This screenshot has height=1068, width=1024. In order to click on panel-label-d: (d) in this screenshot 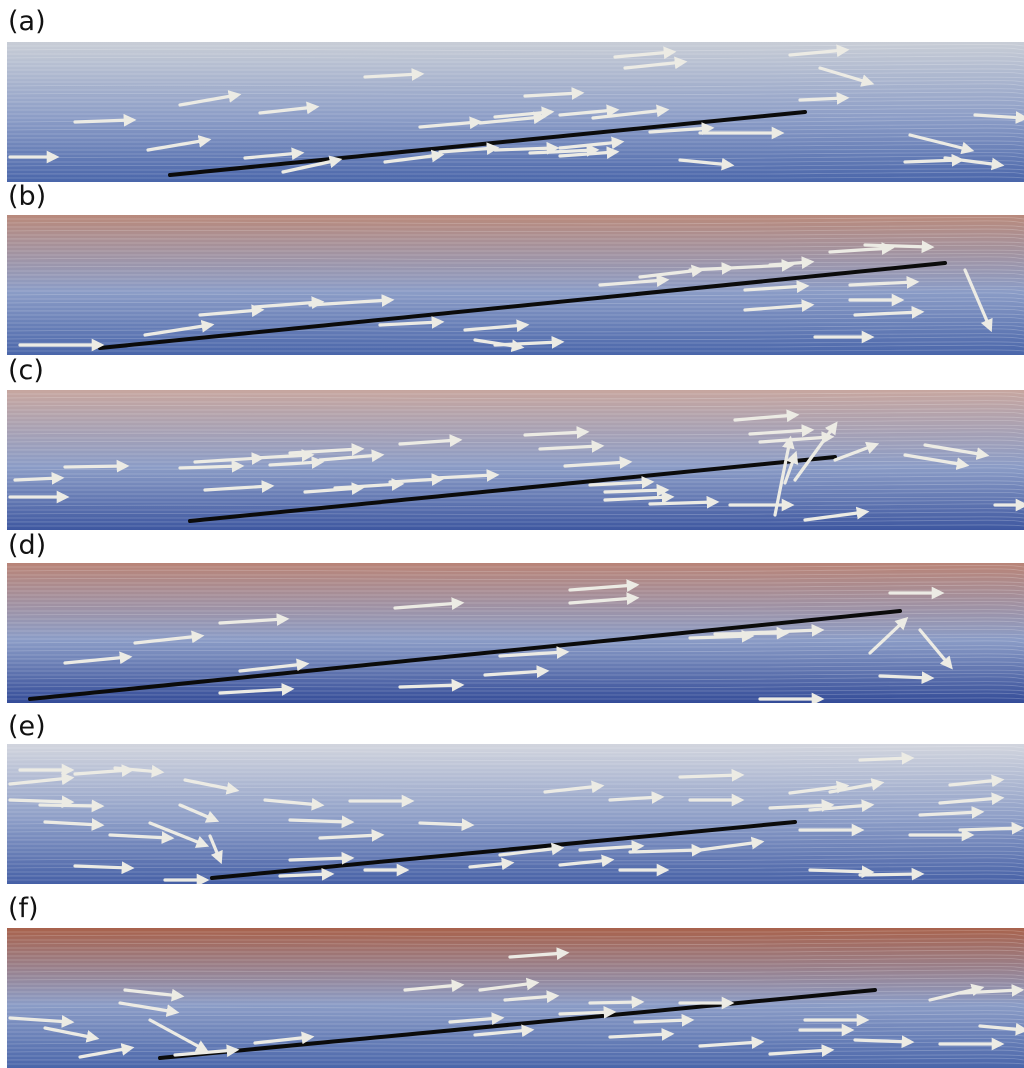, I will do `click(27, 545)`.